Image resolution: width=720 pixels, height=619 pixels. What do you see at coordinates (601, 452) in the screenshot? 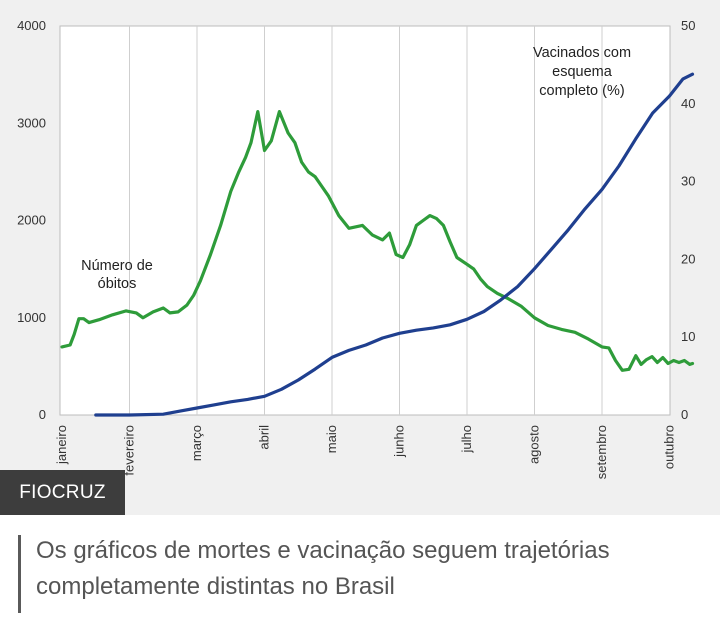
I see `x-tick-label-setembro: setembro` at bounding box center [601, 452].